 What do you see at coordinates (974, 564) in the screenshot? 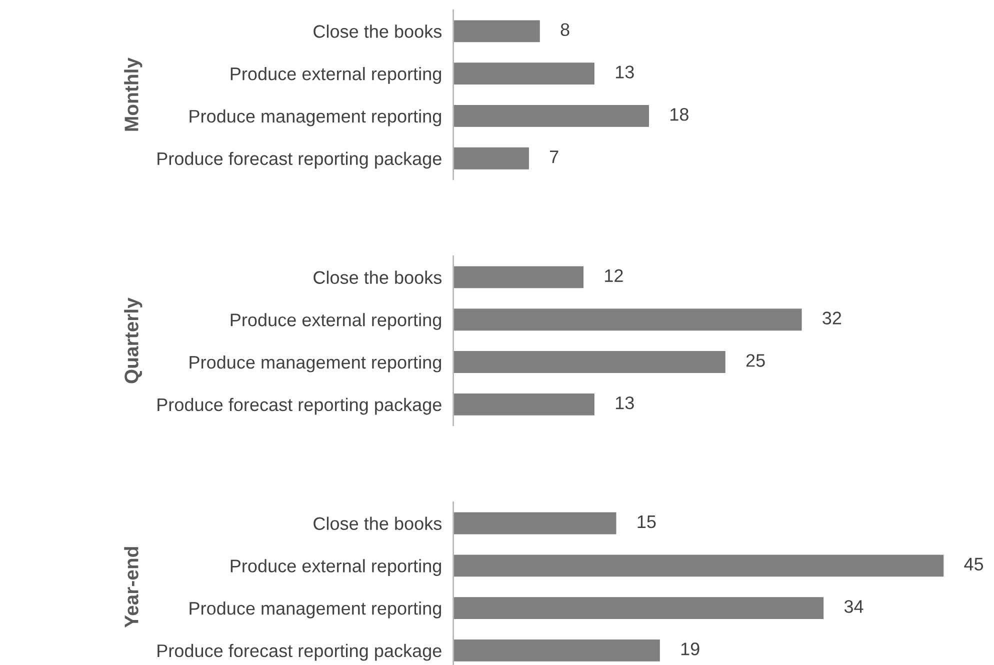
I see `data-label: 45` at bounding box center [974, 564].